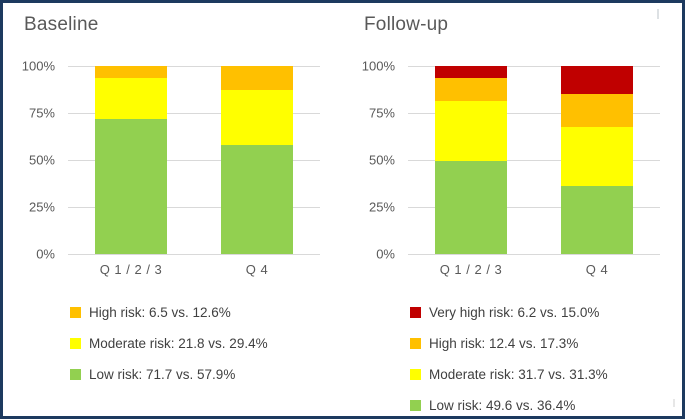  What do you see at coordinates (504, 343) in the screenshot?
I see `legend-label: High risk: 12.4 vs. 17.3%` at bounding box center [504, 343].